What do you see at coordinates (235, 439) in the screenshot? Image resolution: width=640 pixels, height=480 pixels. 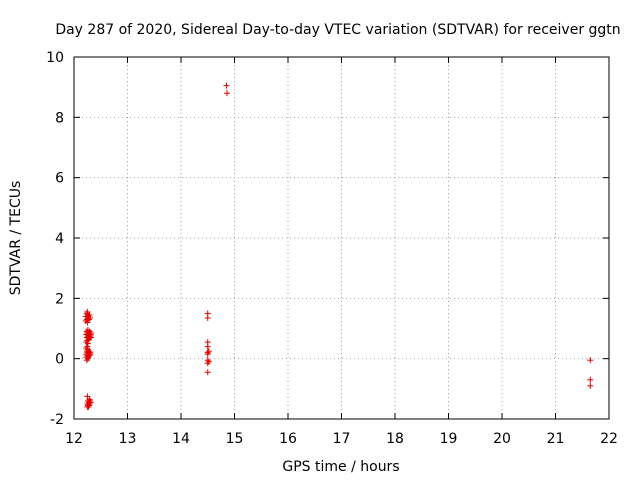 I see `x-tick-label: 15` at bounding box center [235, 439].